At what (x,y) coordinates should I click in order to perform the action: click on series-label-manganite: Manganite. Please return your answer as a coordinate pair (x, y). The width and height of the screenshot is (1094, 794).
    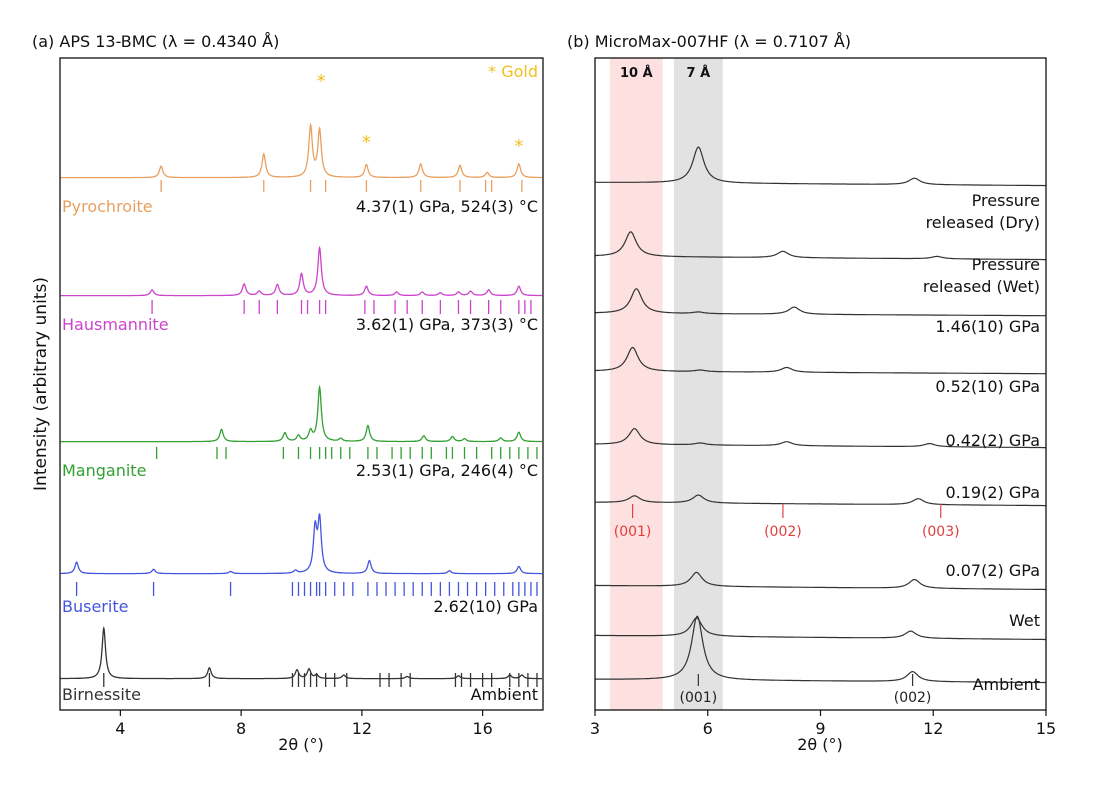
    Looking at the image, I should click on (104, 470).